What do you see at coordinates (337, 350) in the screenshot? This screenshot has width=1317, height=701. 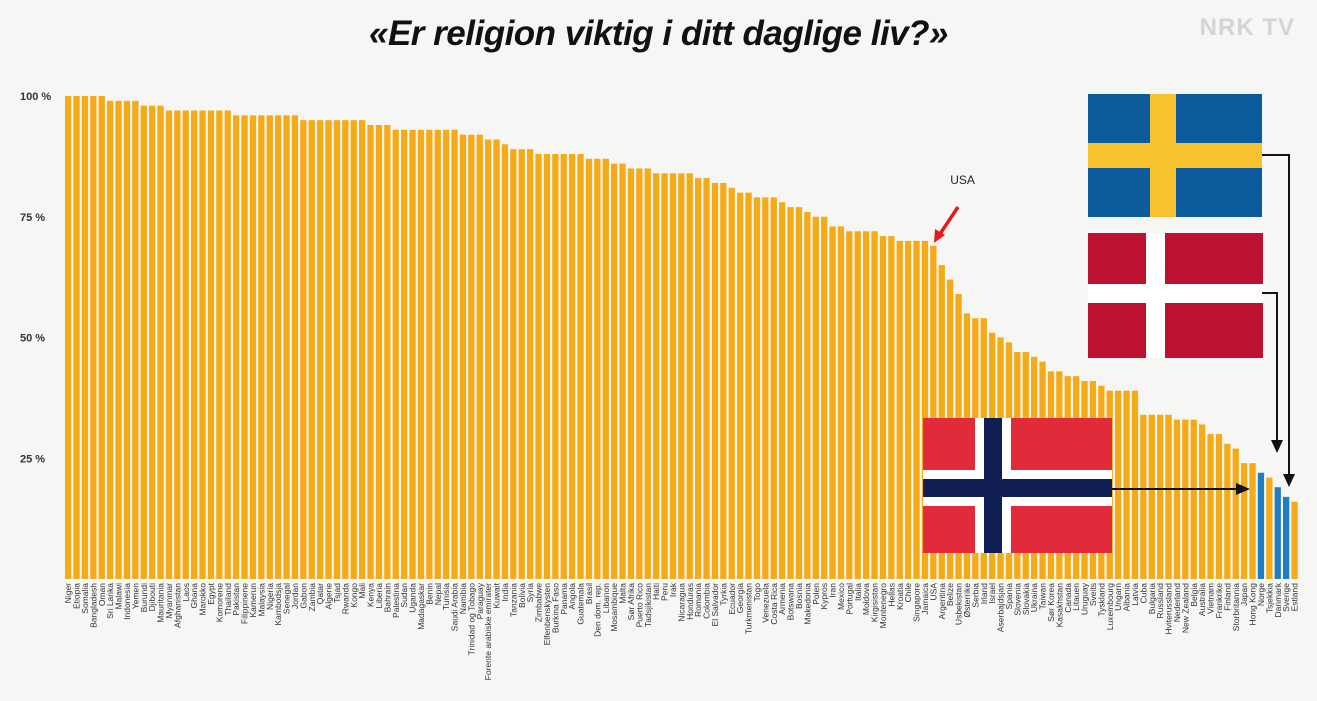 I see `bar-tsjad` at bounding box center [337, 350].